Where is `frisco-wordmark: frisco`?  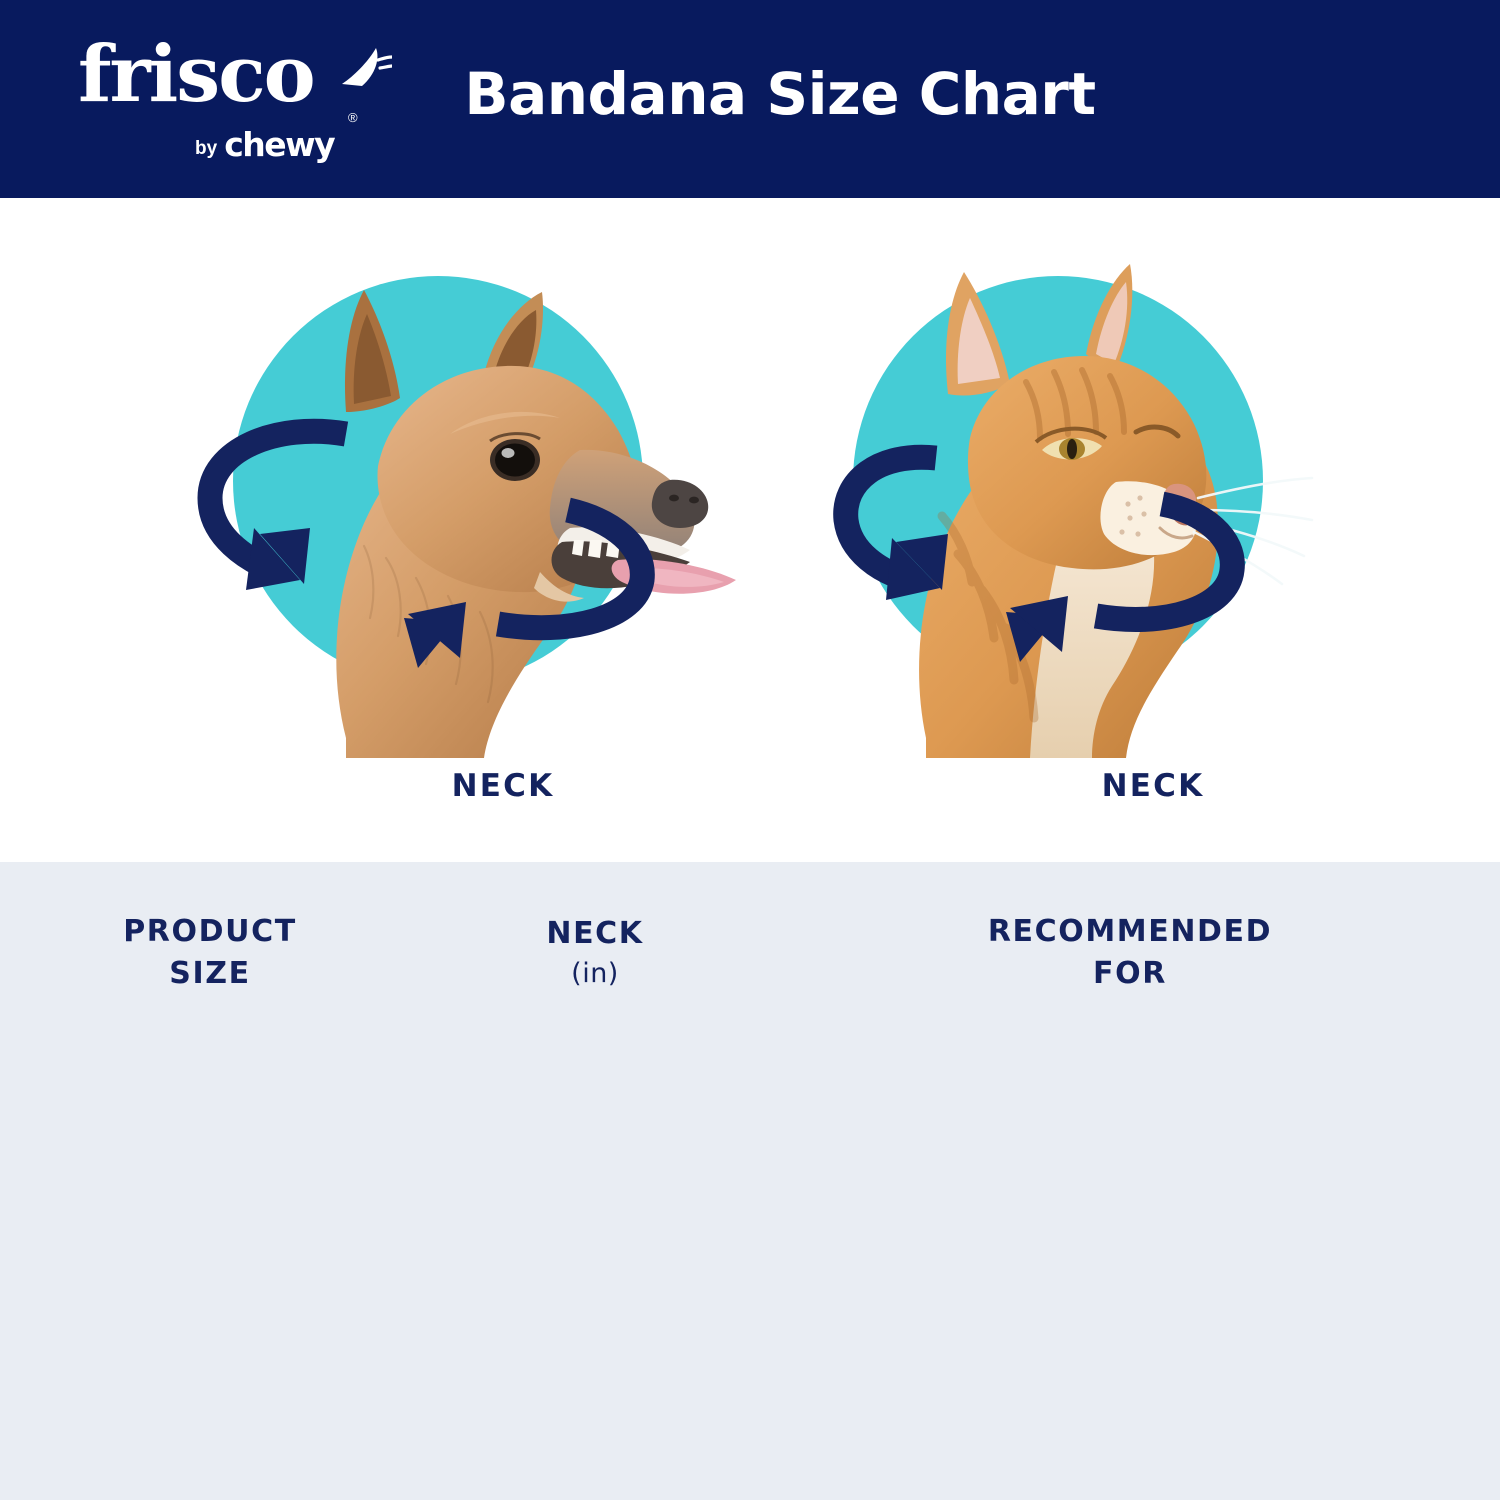
frisco-wordmark: frisco is located at coordinates (197, 74).